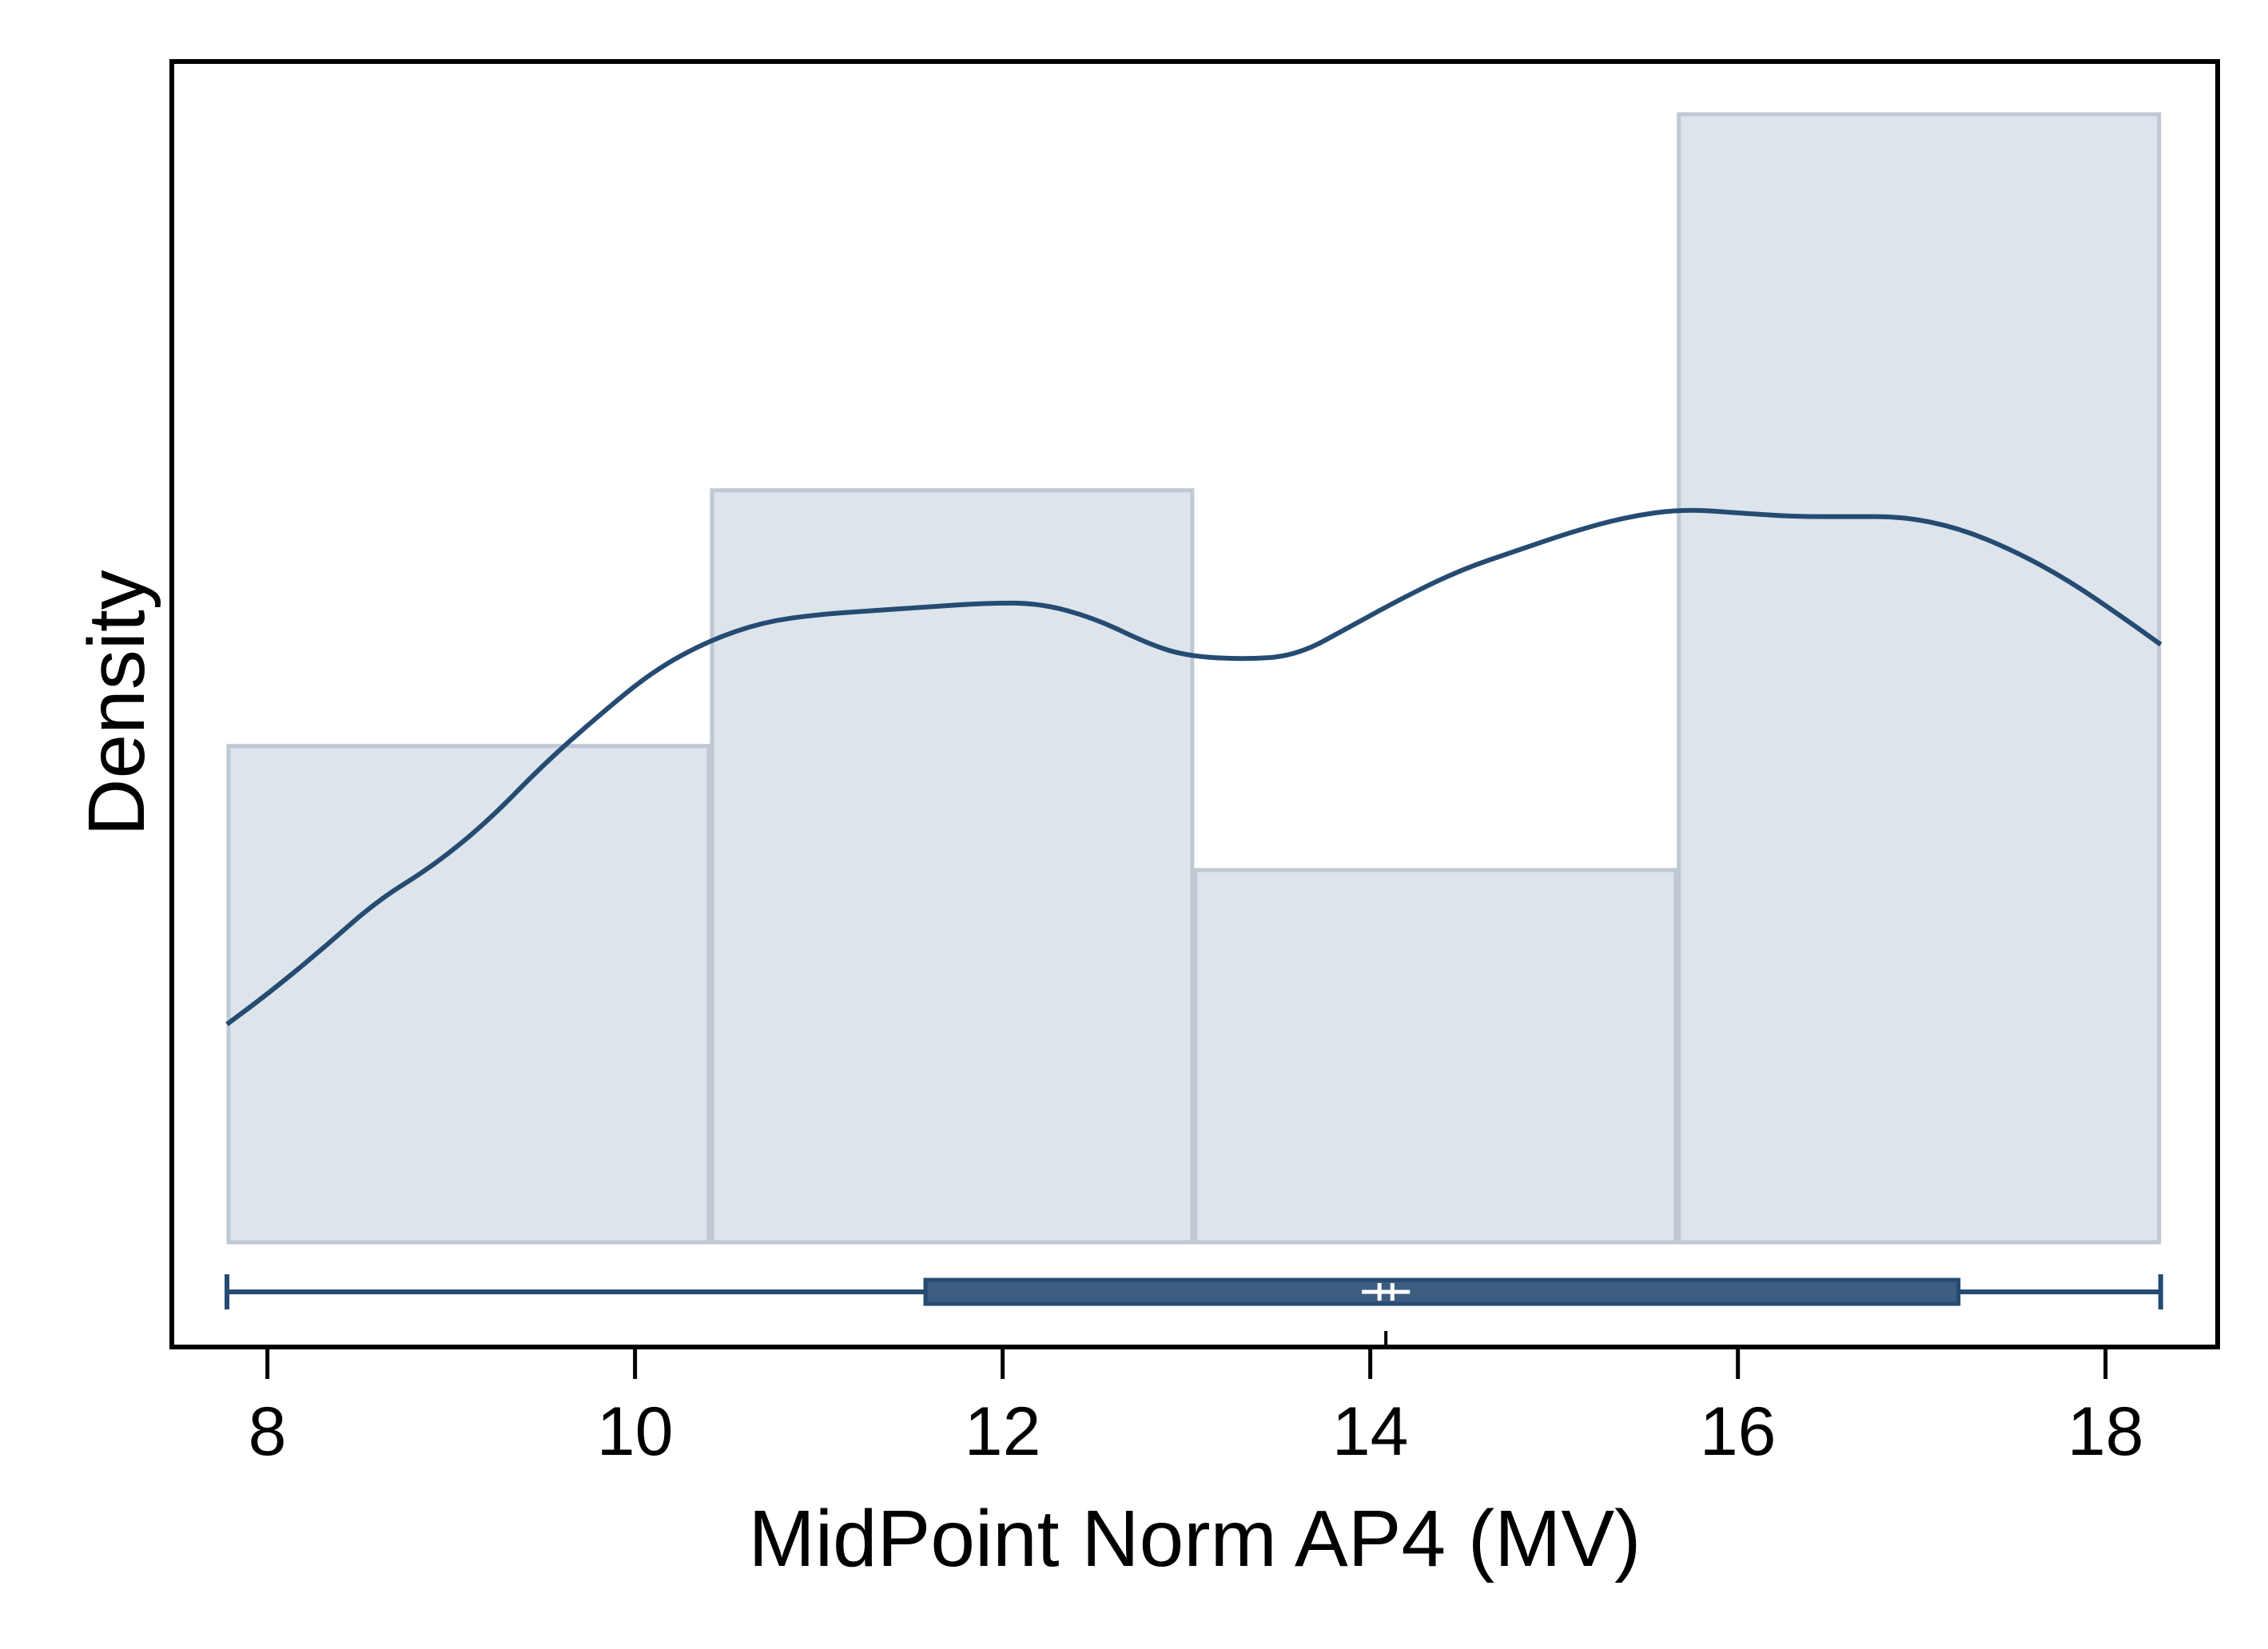 The height and width of the screenshot is (1649, 2268). I want to click on x-tick-label-18: 18, so click(2105, 1431).